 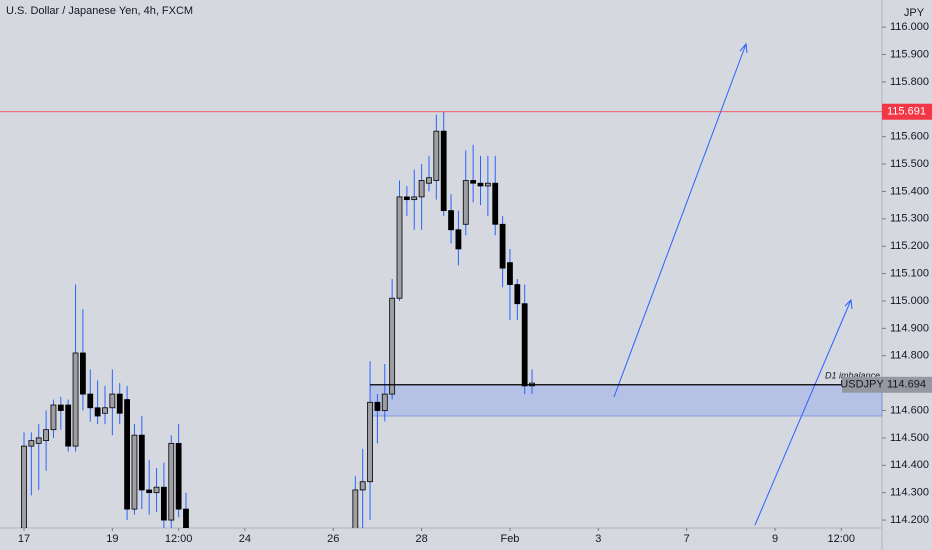 What do you see at coordinates (909, 246) in the screenshot?
I see `y-tick-label: 115.200` at bounding box center [909, 246].